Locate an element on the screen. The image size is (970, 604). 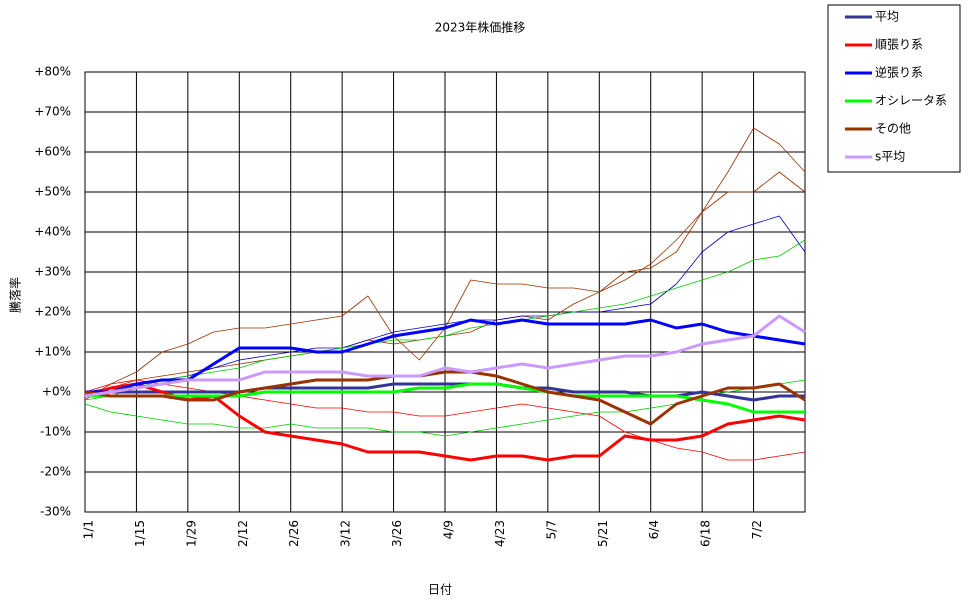
x-tick-label: 2/12 is located at coordinates (243, 533).